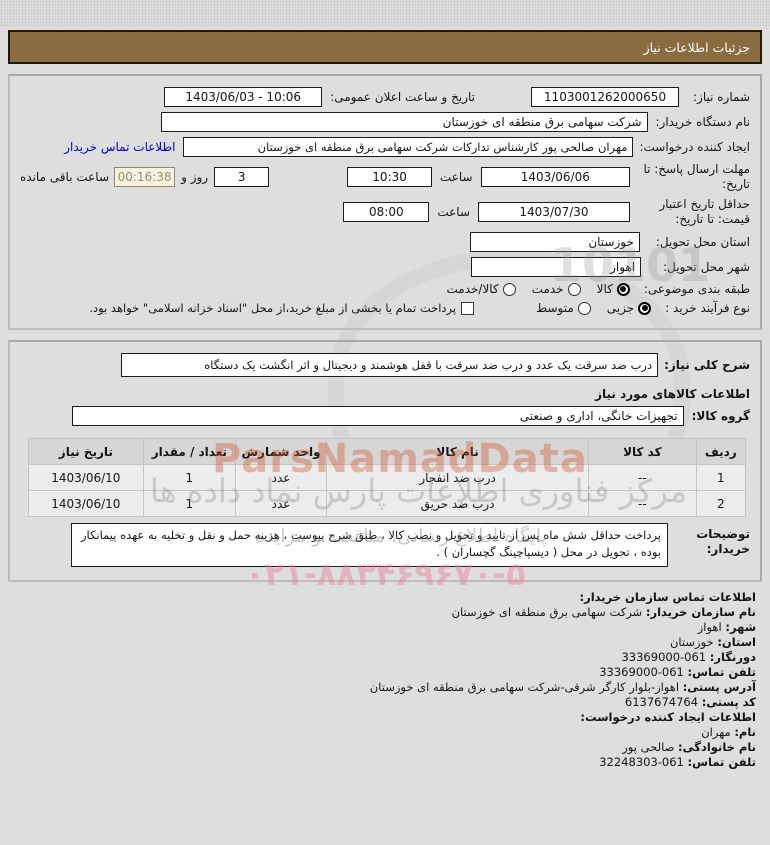 This screenshot has height=845, width=770. I want to click on need-number-label: شماره نیاز:, so click(721, 97).